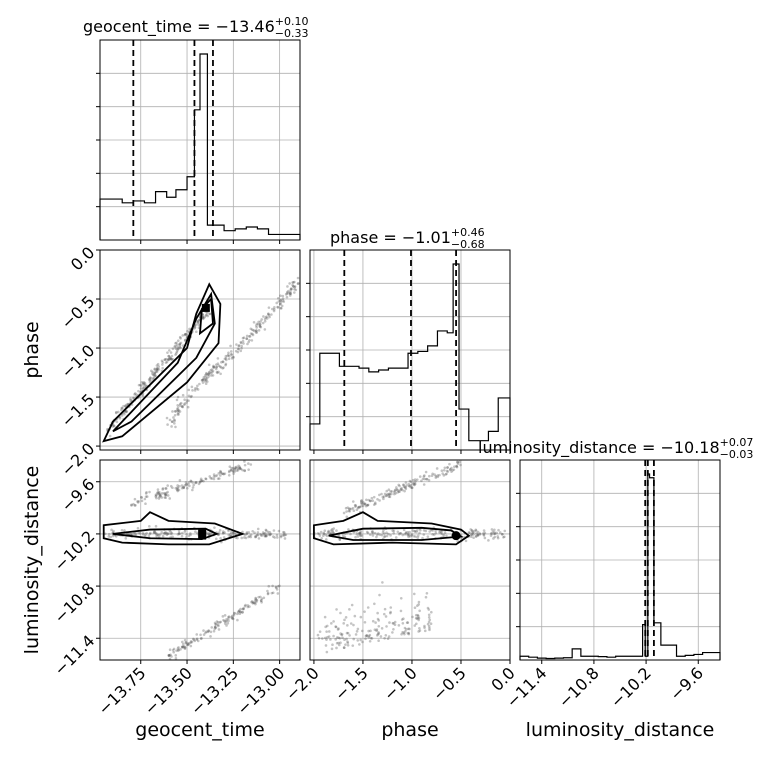 Image resolution: width=760 pixels, height=760 pixels. Describe the element at coordinates (174, 528) in the screenshot. I see `contours` at that location.